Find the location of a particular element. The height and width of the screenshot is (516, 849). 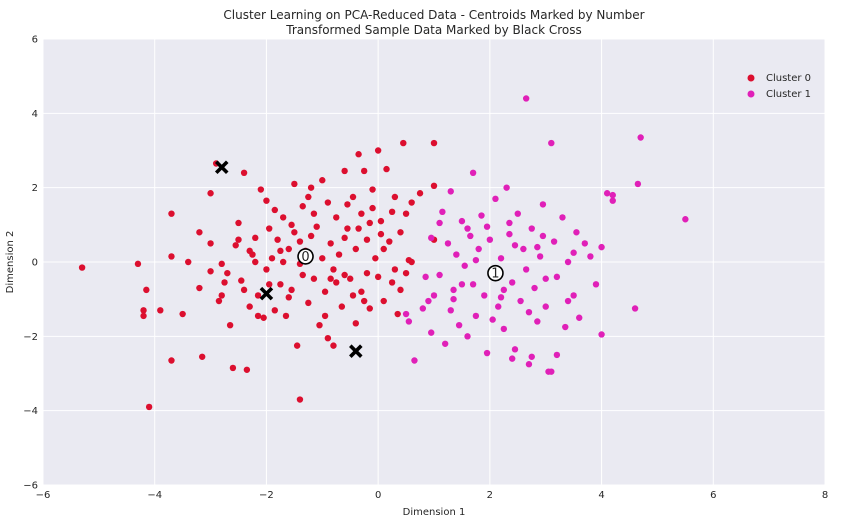

sample-crosses is located at coordinates (288, 259).